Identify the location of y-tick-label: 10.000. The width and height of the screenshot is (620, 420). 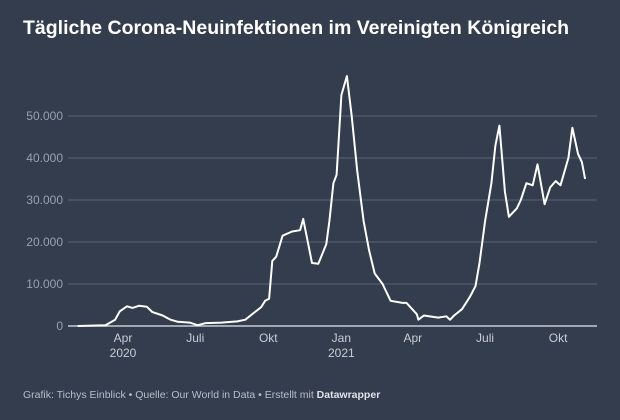
(44, 284).